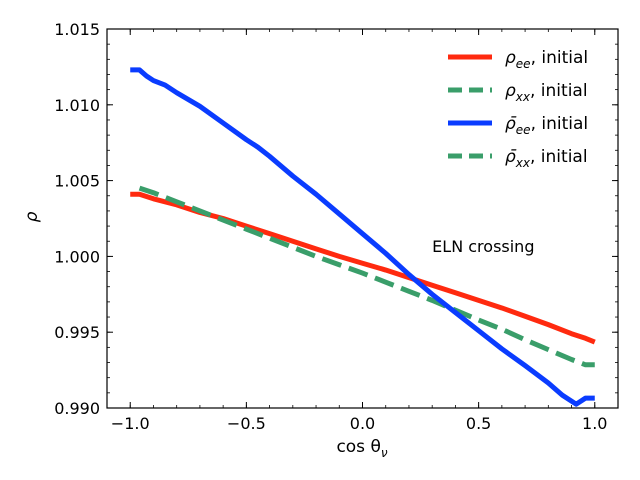 This screenshot has width=640, height=480. I want to click on y-tick-label: 1.015, so click(77, 29).